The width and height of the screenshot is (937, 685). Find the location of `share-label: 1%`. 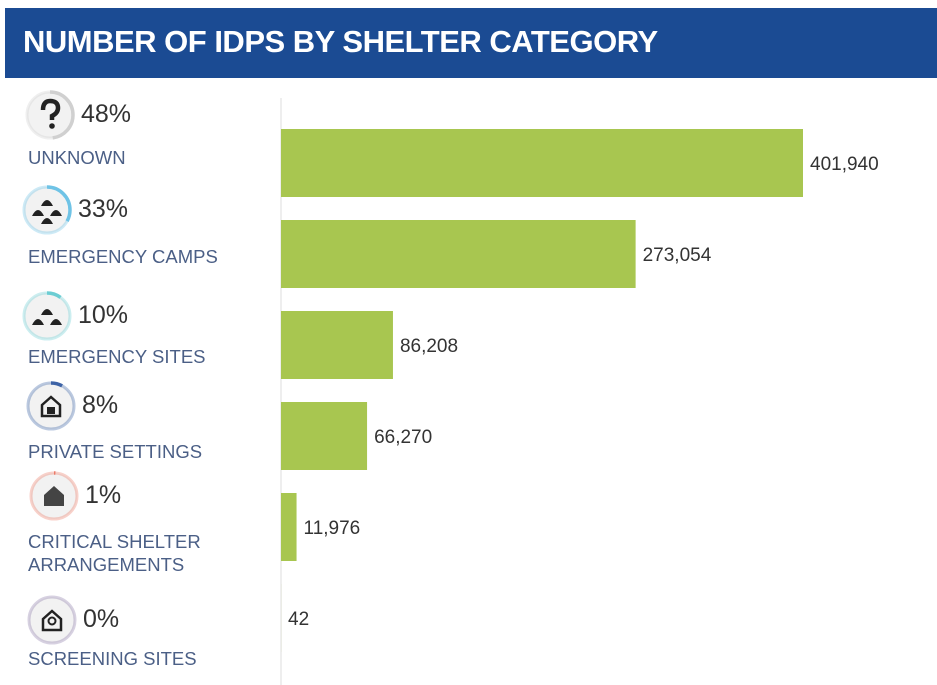

share-label: 1% is located at coordinates (103, 495).